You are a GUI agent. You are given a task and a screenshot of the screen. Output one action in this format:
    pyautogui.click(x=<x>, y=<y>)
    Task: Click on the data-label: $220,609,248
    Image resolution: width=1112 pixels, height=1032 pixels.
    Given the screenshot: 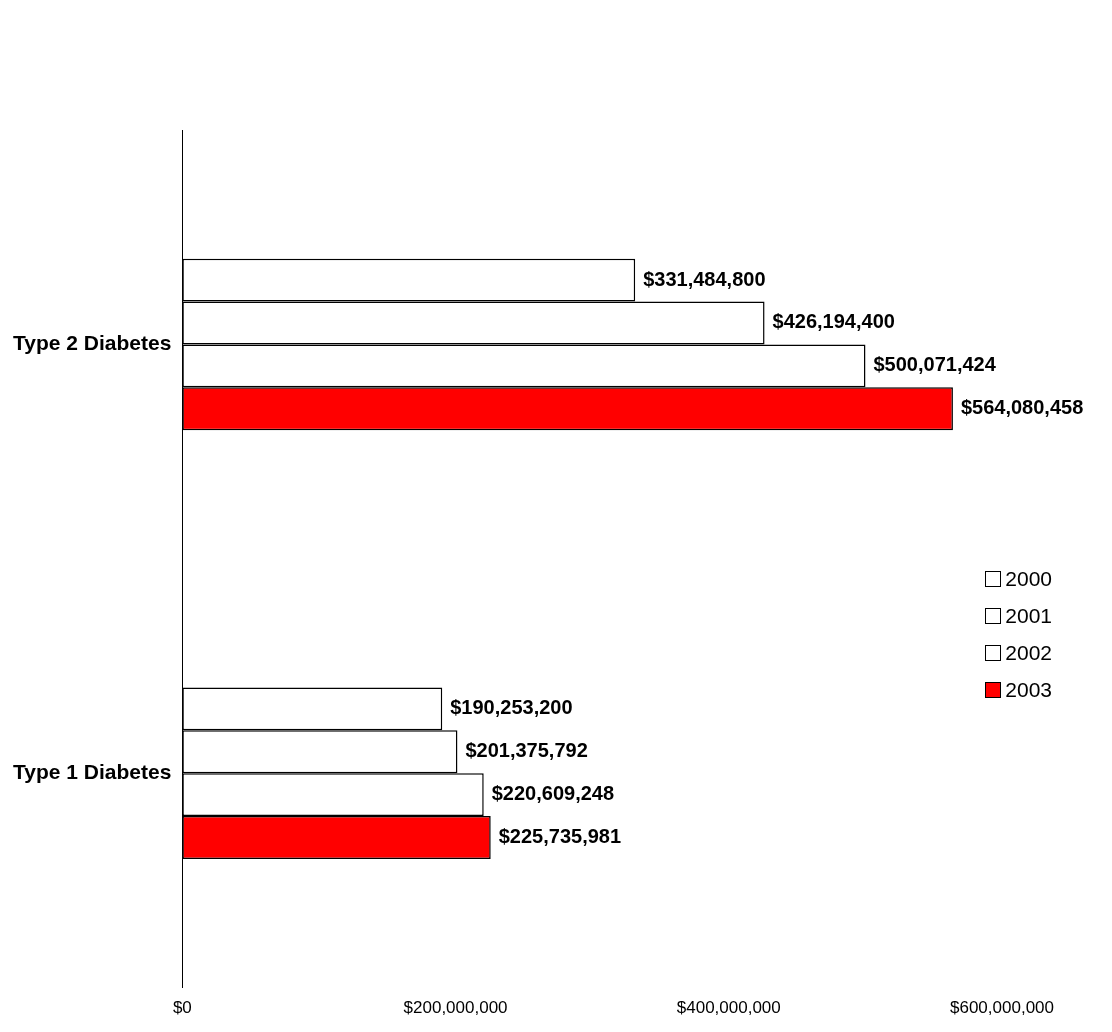 What is the action you would take?
    pyautogui.click(x=553, y=793)
    